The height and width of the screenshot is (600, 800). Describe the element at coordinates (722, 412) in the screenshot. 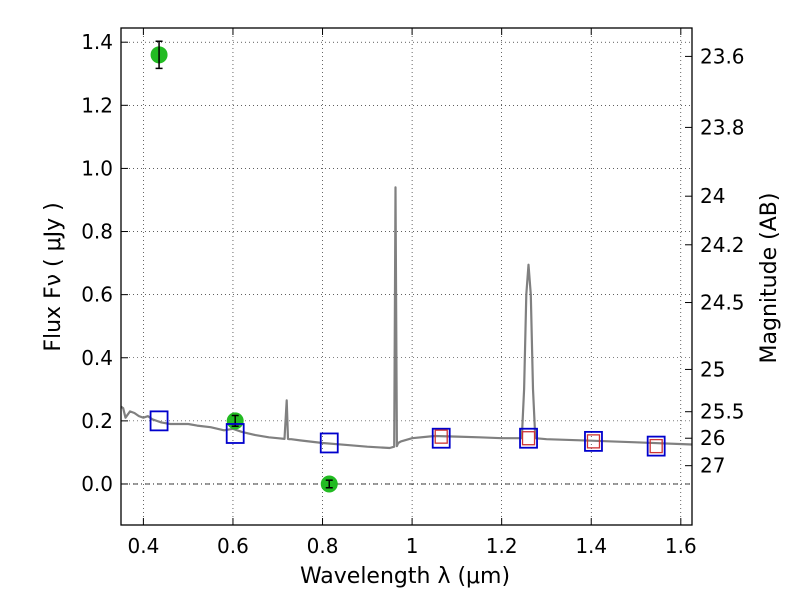

I see `mag-tick-label: 25.5` at that location.